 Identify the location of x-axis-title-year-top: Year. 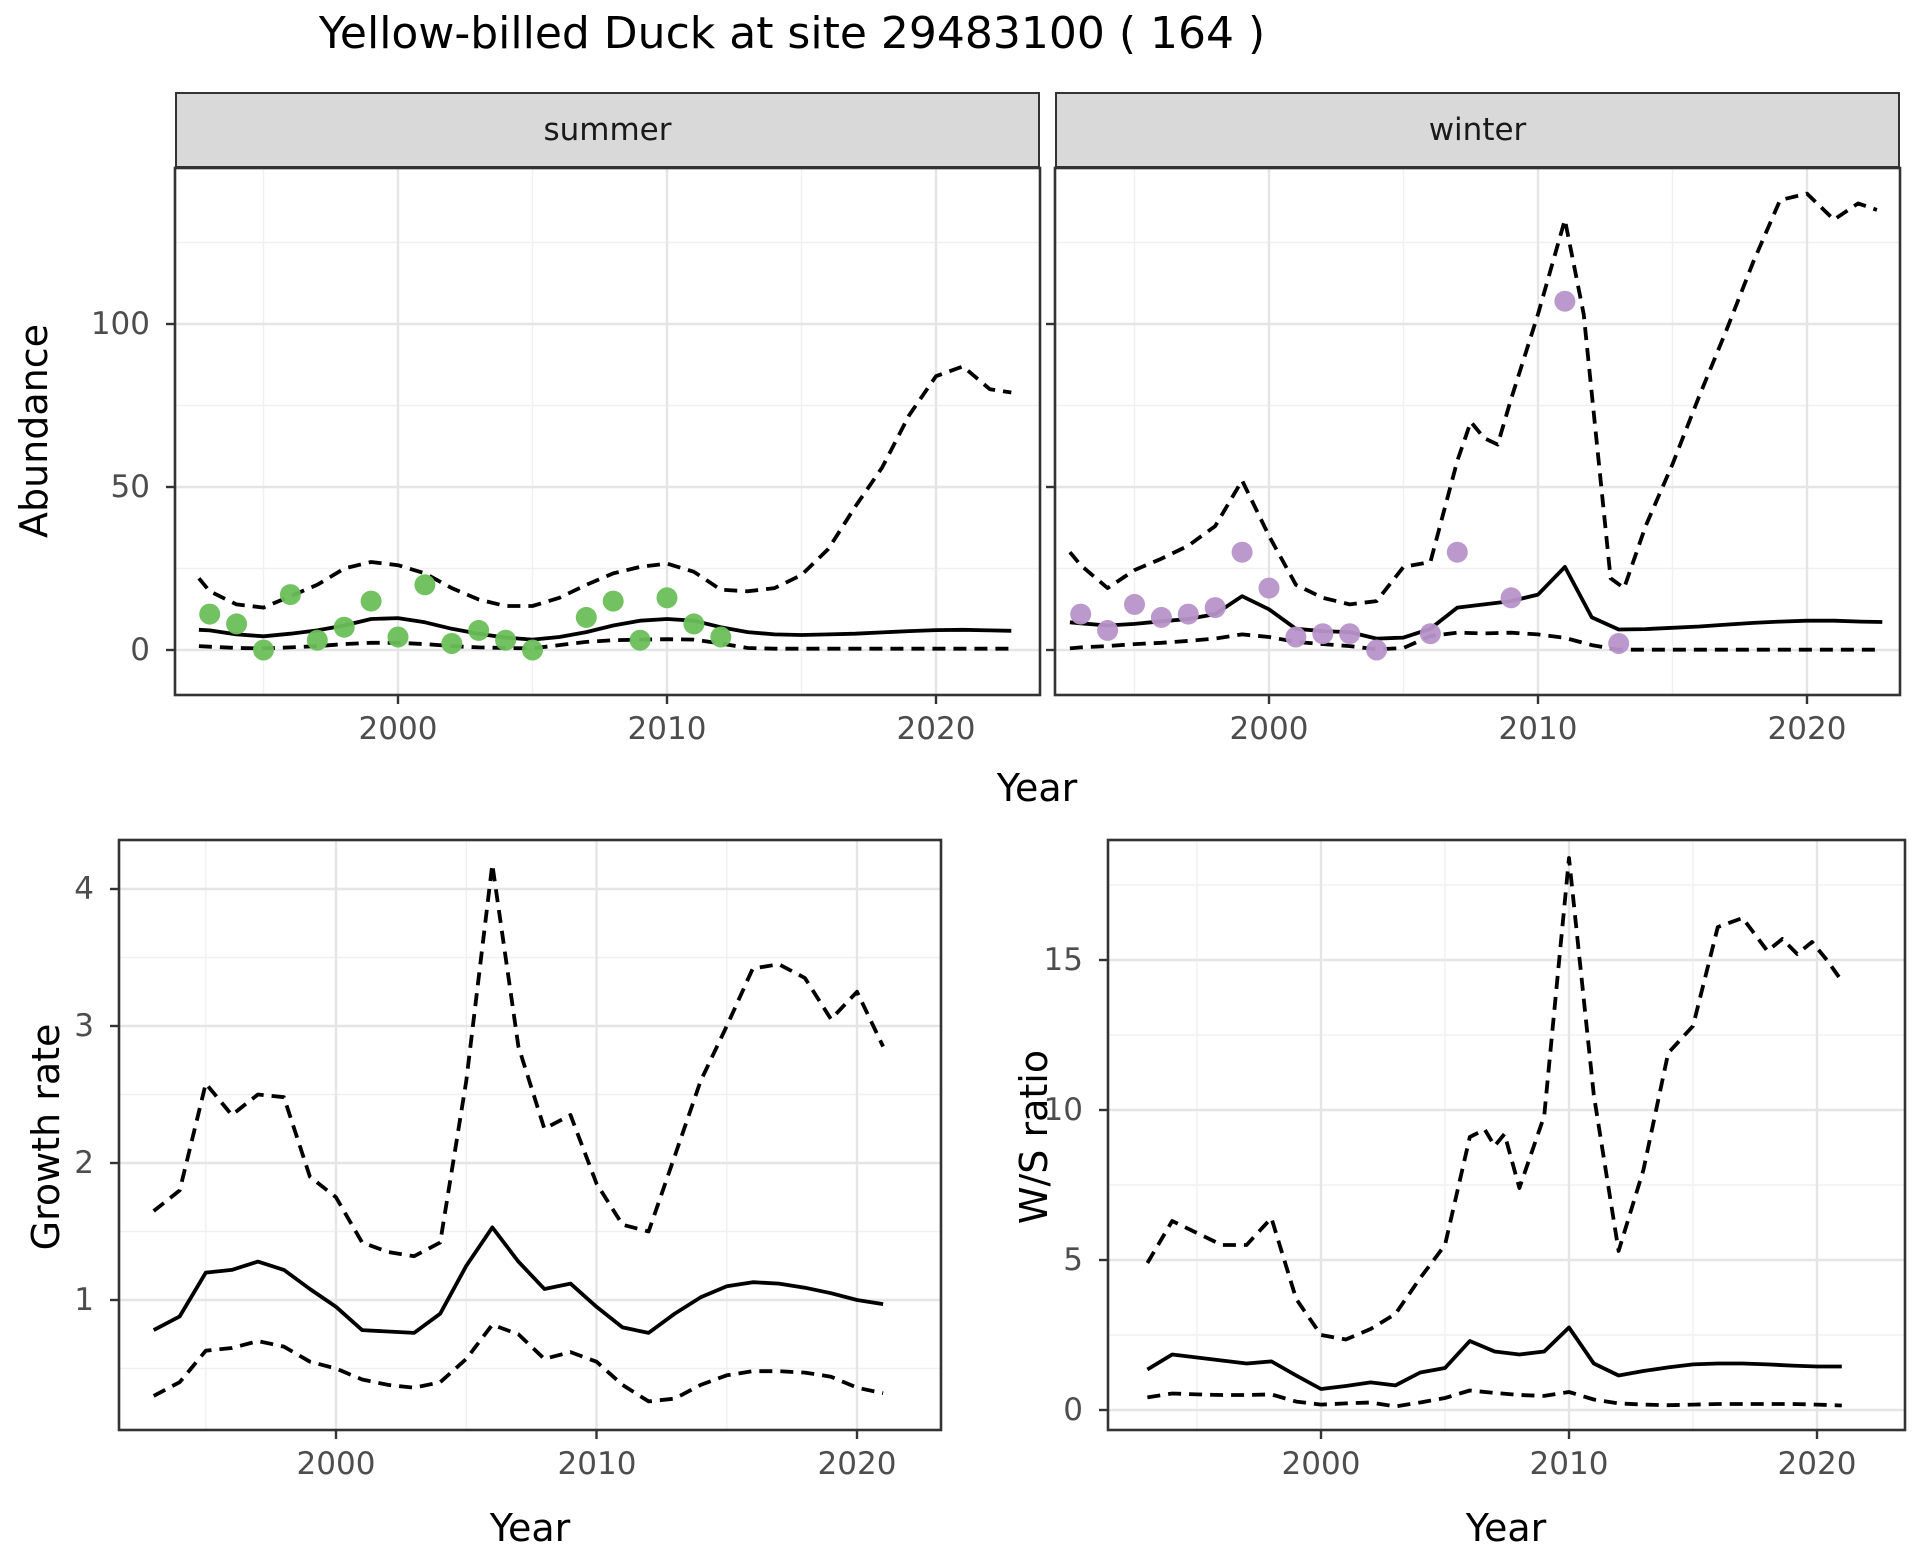
(1037, 788).